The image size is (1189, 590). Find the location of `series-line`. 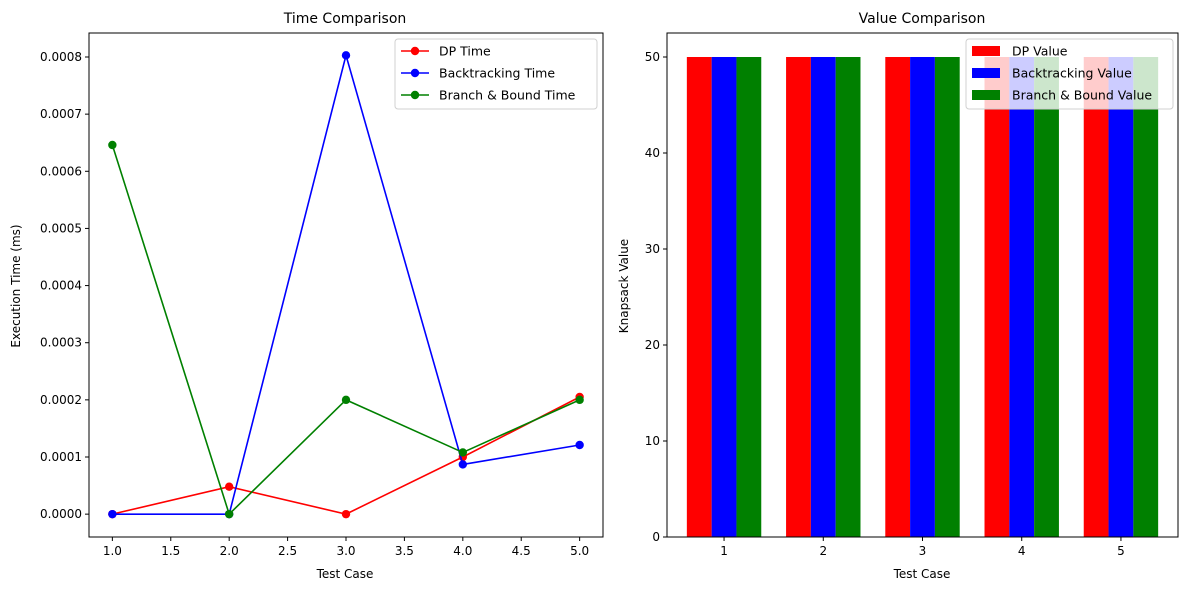

series-line is located at coordinates (346, 455).